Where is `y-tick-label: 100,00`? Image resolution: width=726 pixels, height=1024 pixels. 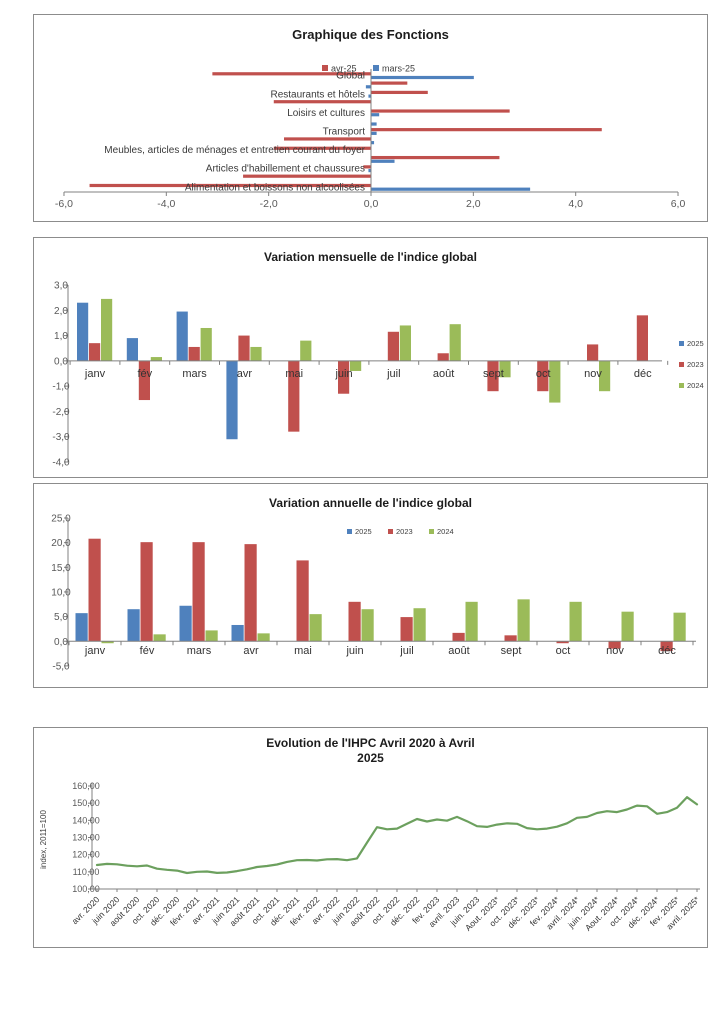 y-tick-label: 100,00 is located at coordinates (86, 889).